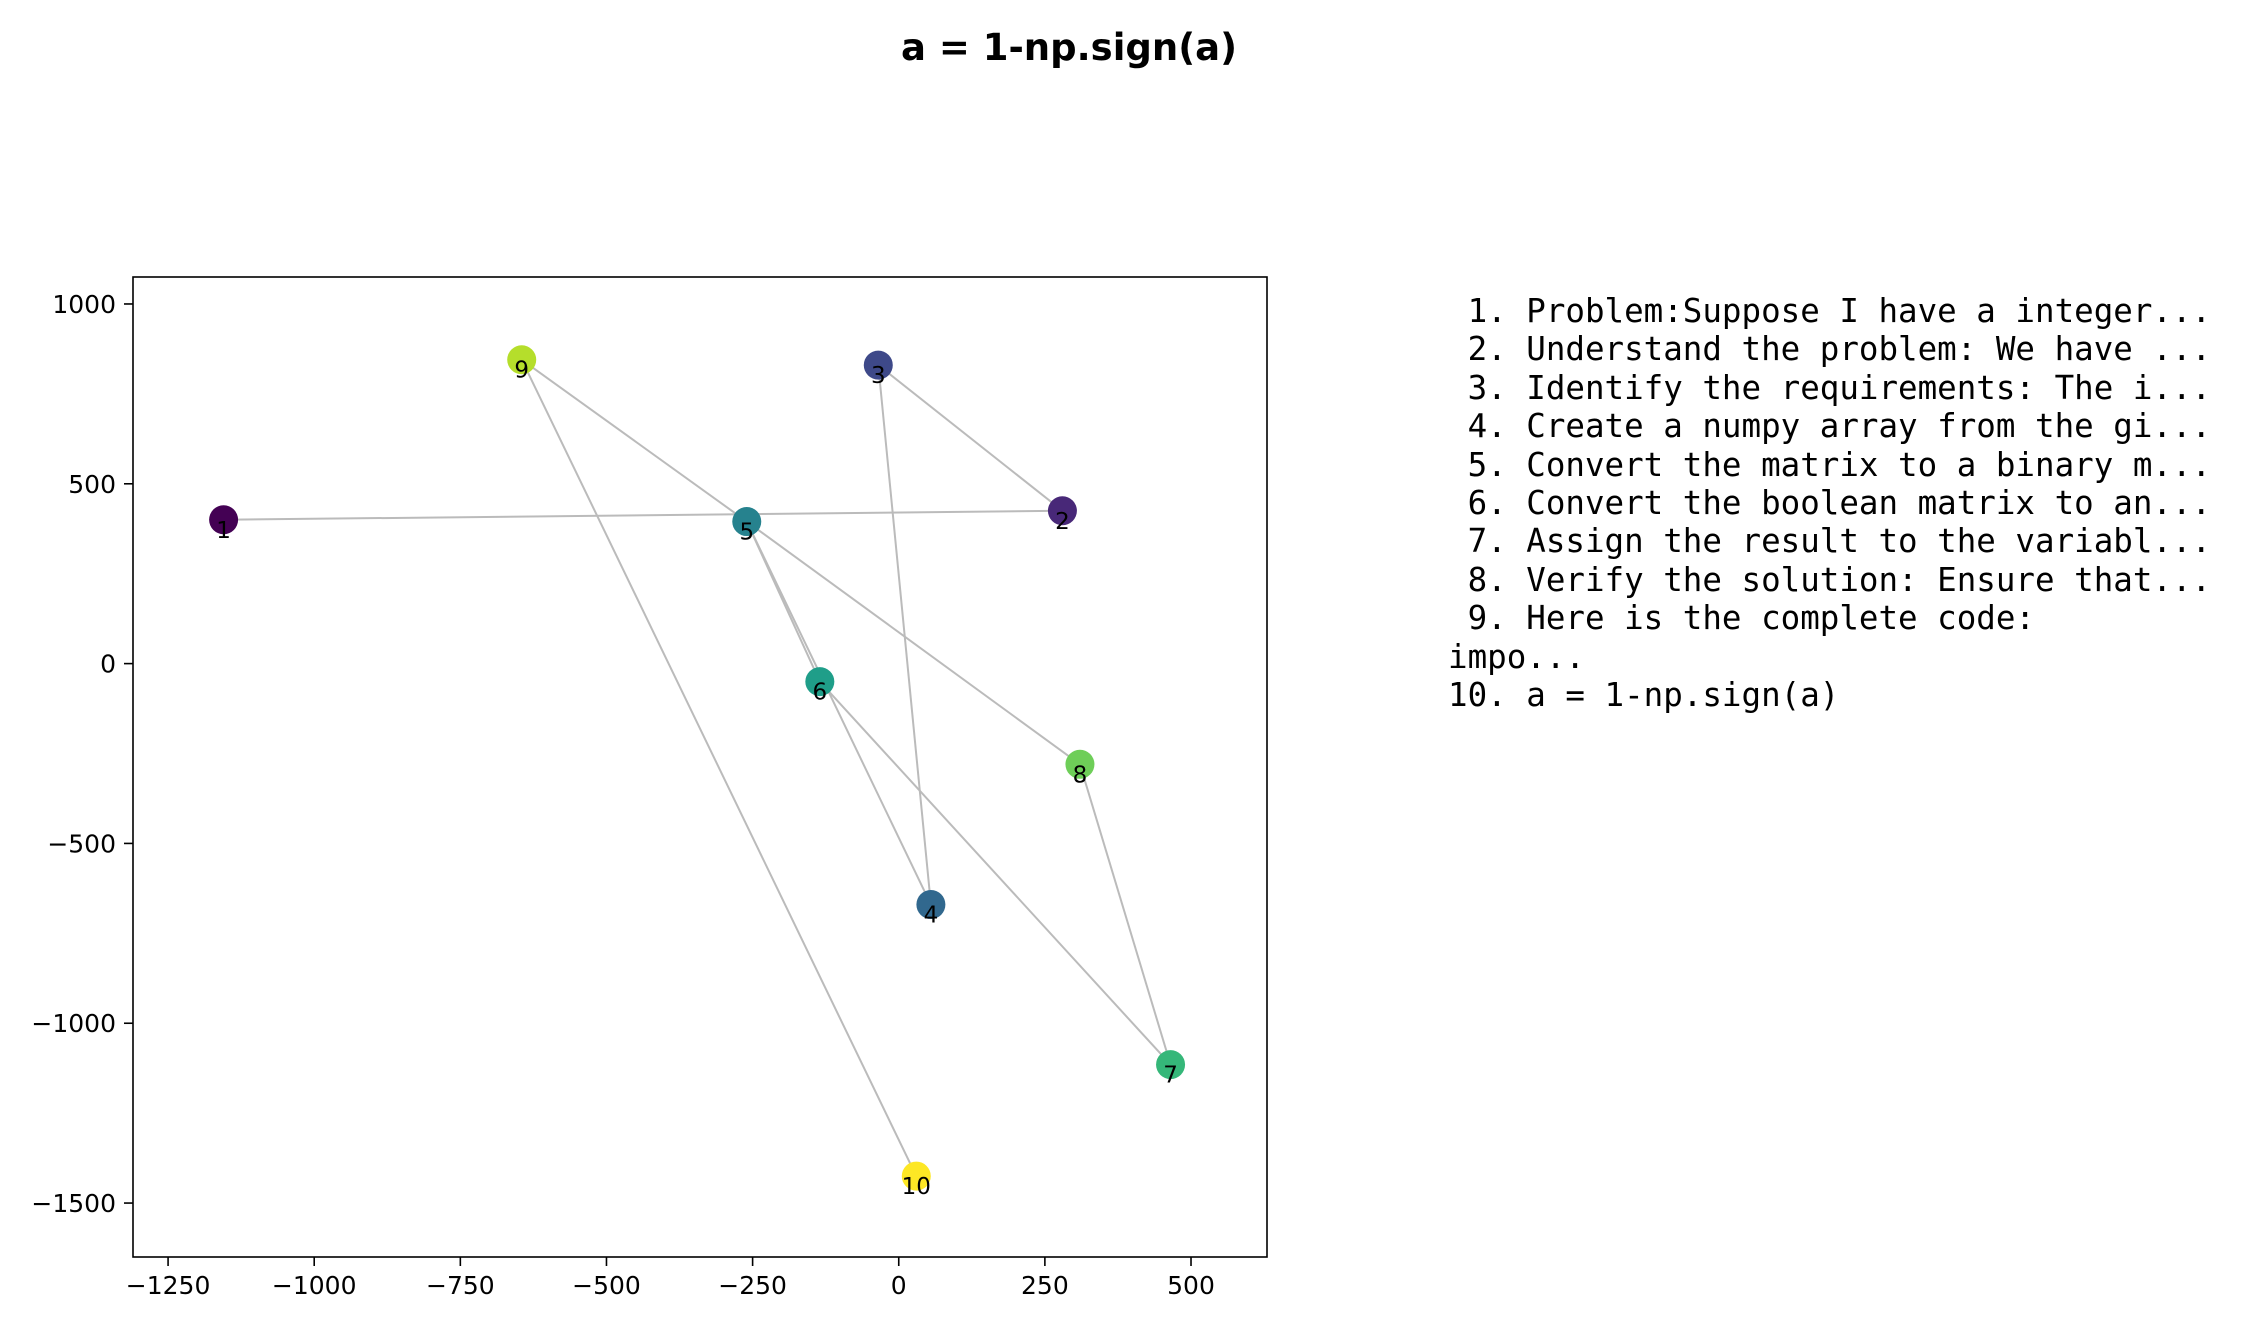 This screenshot has height=1319, width=2245. Describe the element at coordinates (521, 371) in the screenshot. I see `point-label: 9` at that location.